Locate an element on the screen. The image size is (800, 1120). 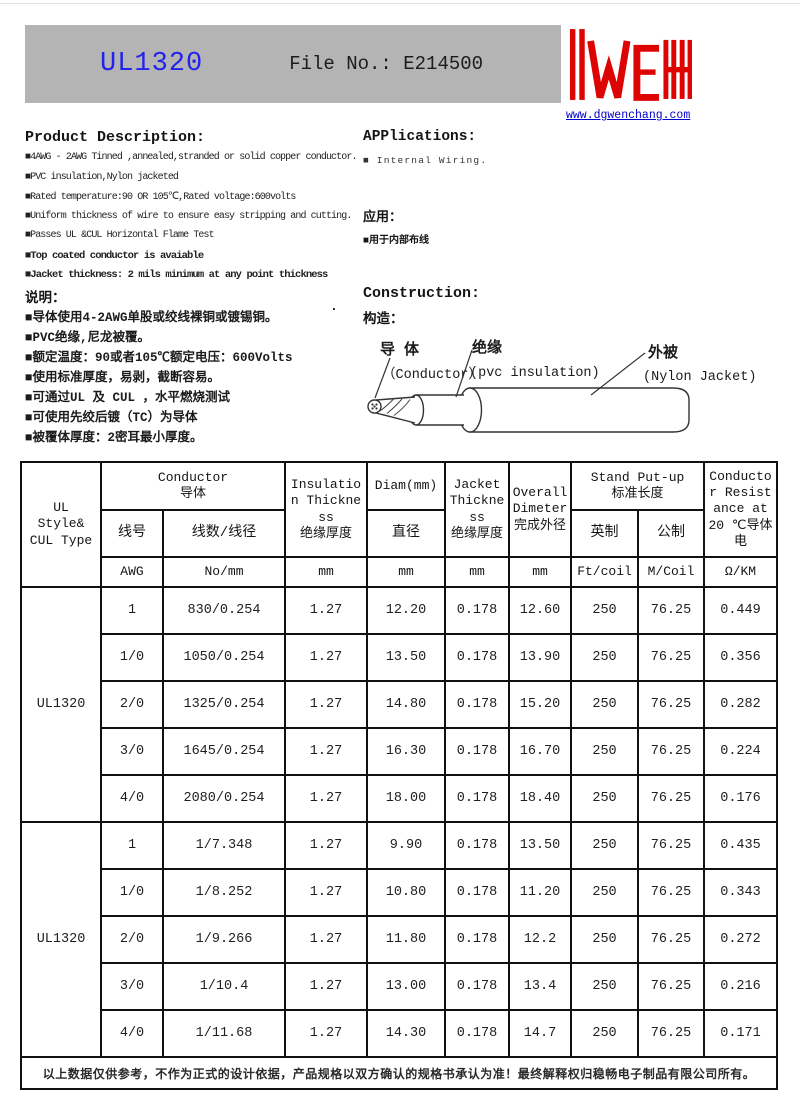
data-cell: 13.4 is located at coordinates (540, 986).